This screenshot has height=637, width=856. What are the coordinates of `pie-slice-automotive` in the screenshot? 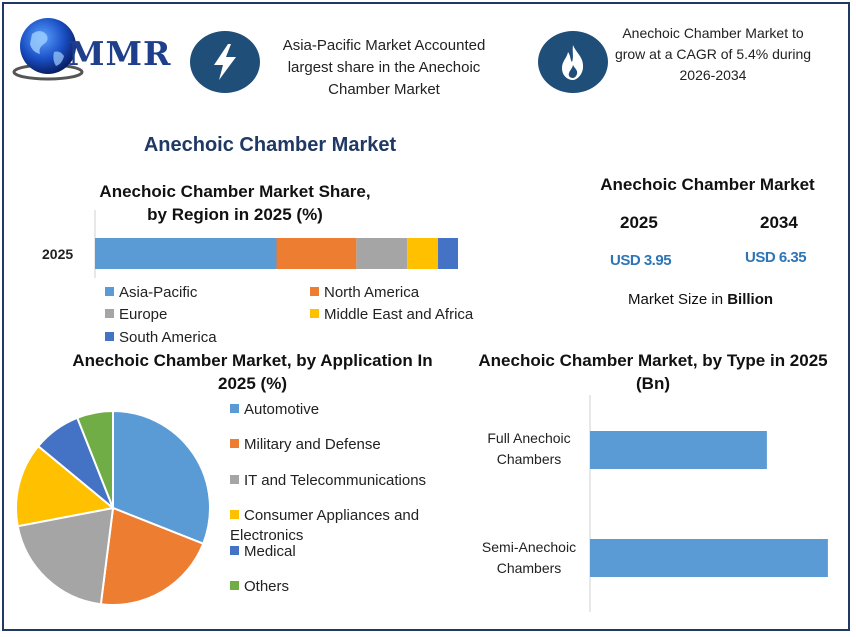 It's located at (161, 477).